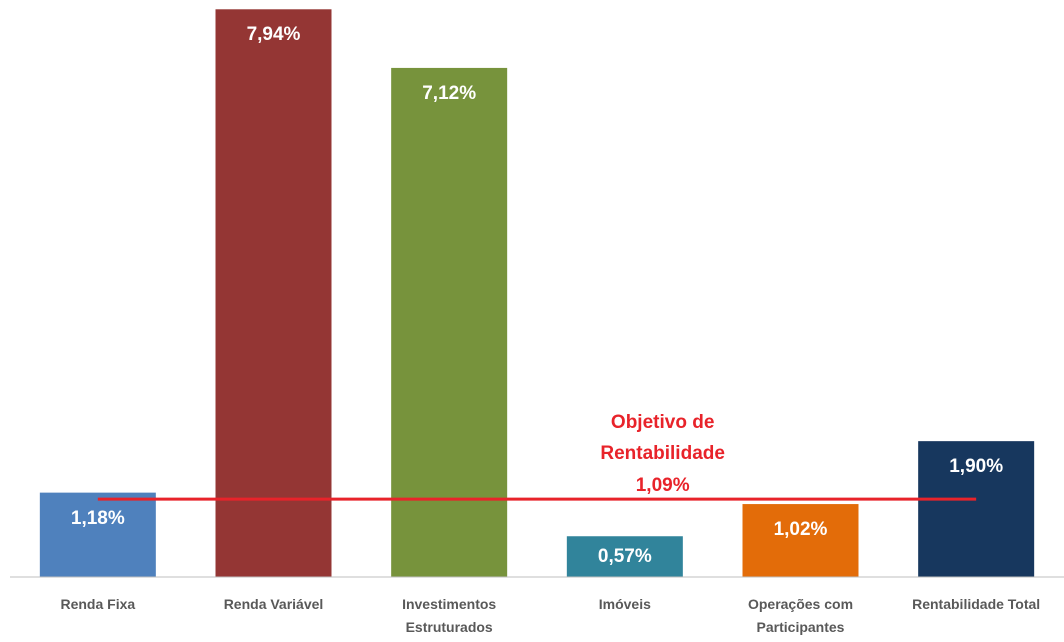 The image size is (1064, 642). Describe the element at coordinates (662, 485) in the screenshot. I see `annotation-value: 1,09%` at that location.